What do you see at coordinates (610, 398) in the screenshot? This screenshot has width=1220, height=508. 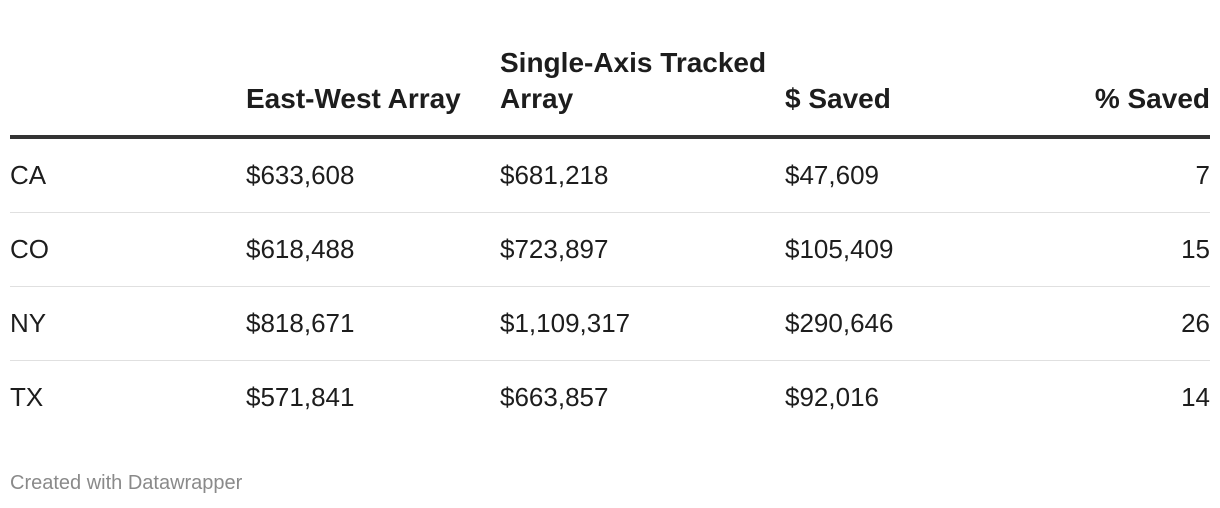 I see `table-row: TX $571,841 $663,857 $92,016 14` at bounding box center [610, 398].